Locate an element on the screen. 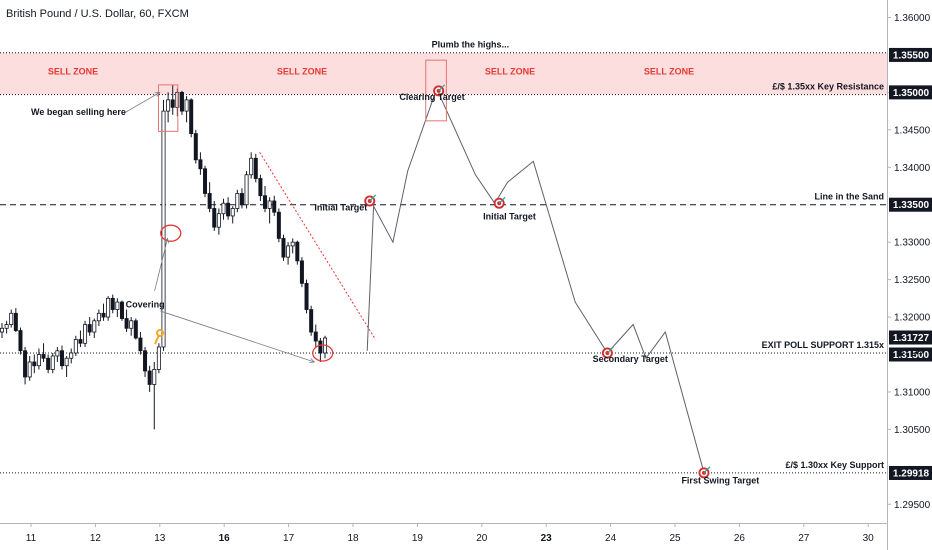 The width and height of the screenshot is (932, 550). level-label-key-resistance: £/$ 1.35xx Key Resistance is located at coordinates (828, 87).